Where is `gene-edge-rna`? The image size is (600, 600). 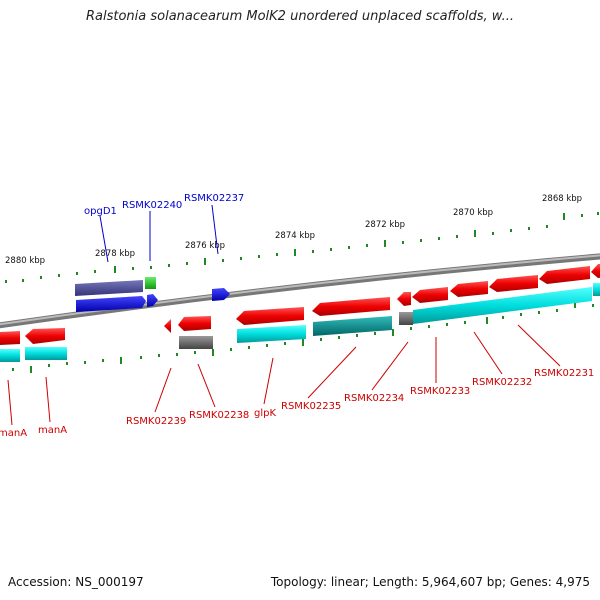
gene-edge-rna is located at coordinates (596, 289).